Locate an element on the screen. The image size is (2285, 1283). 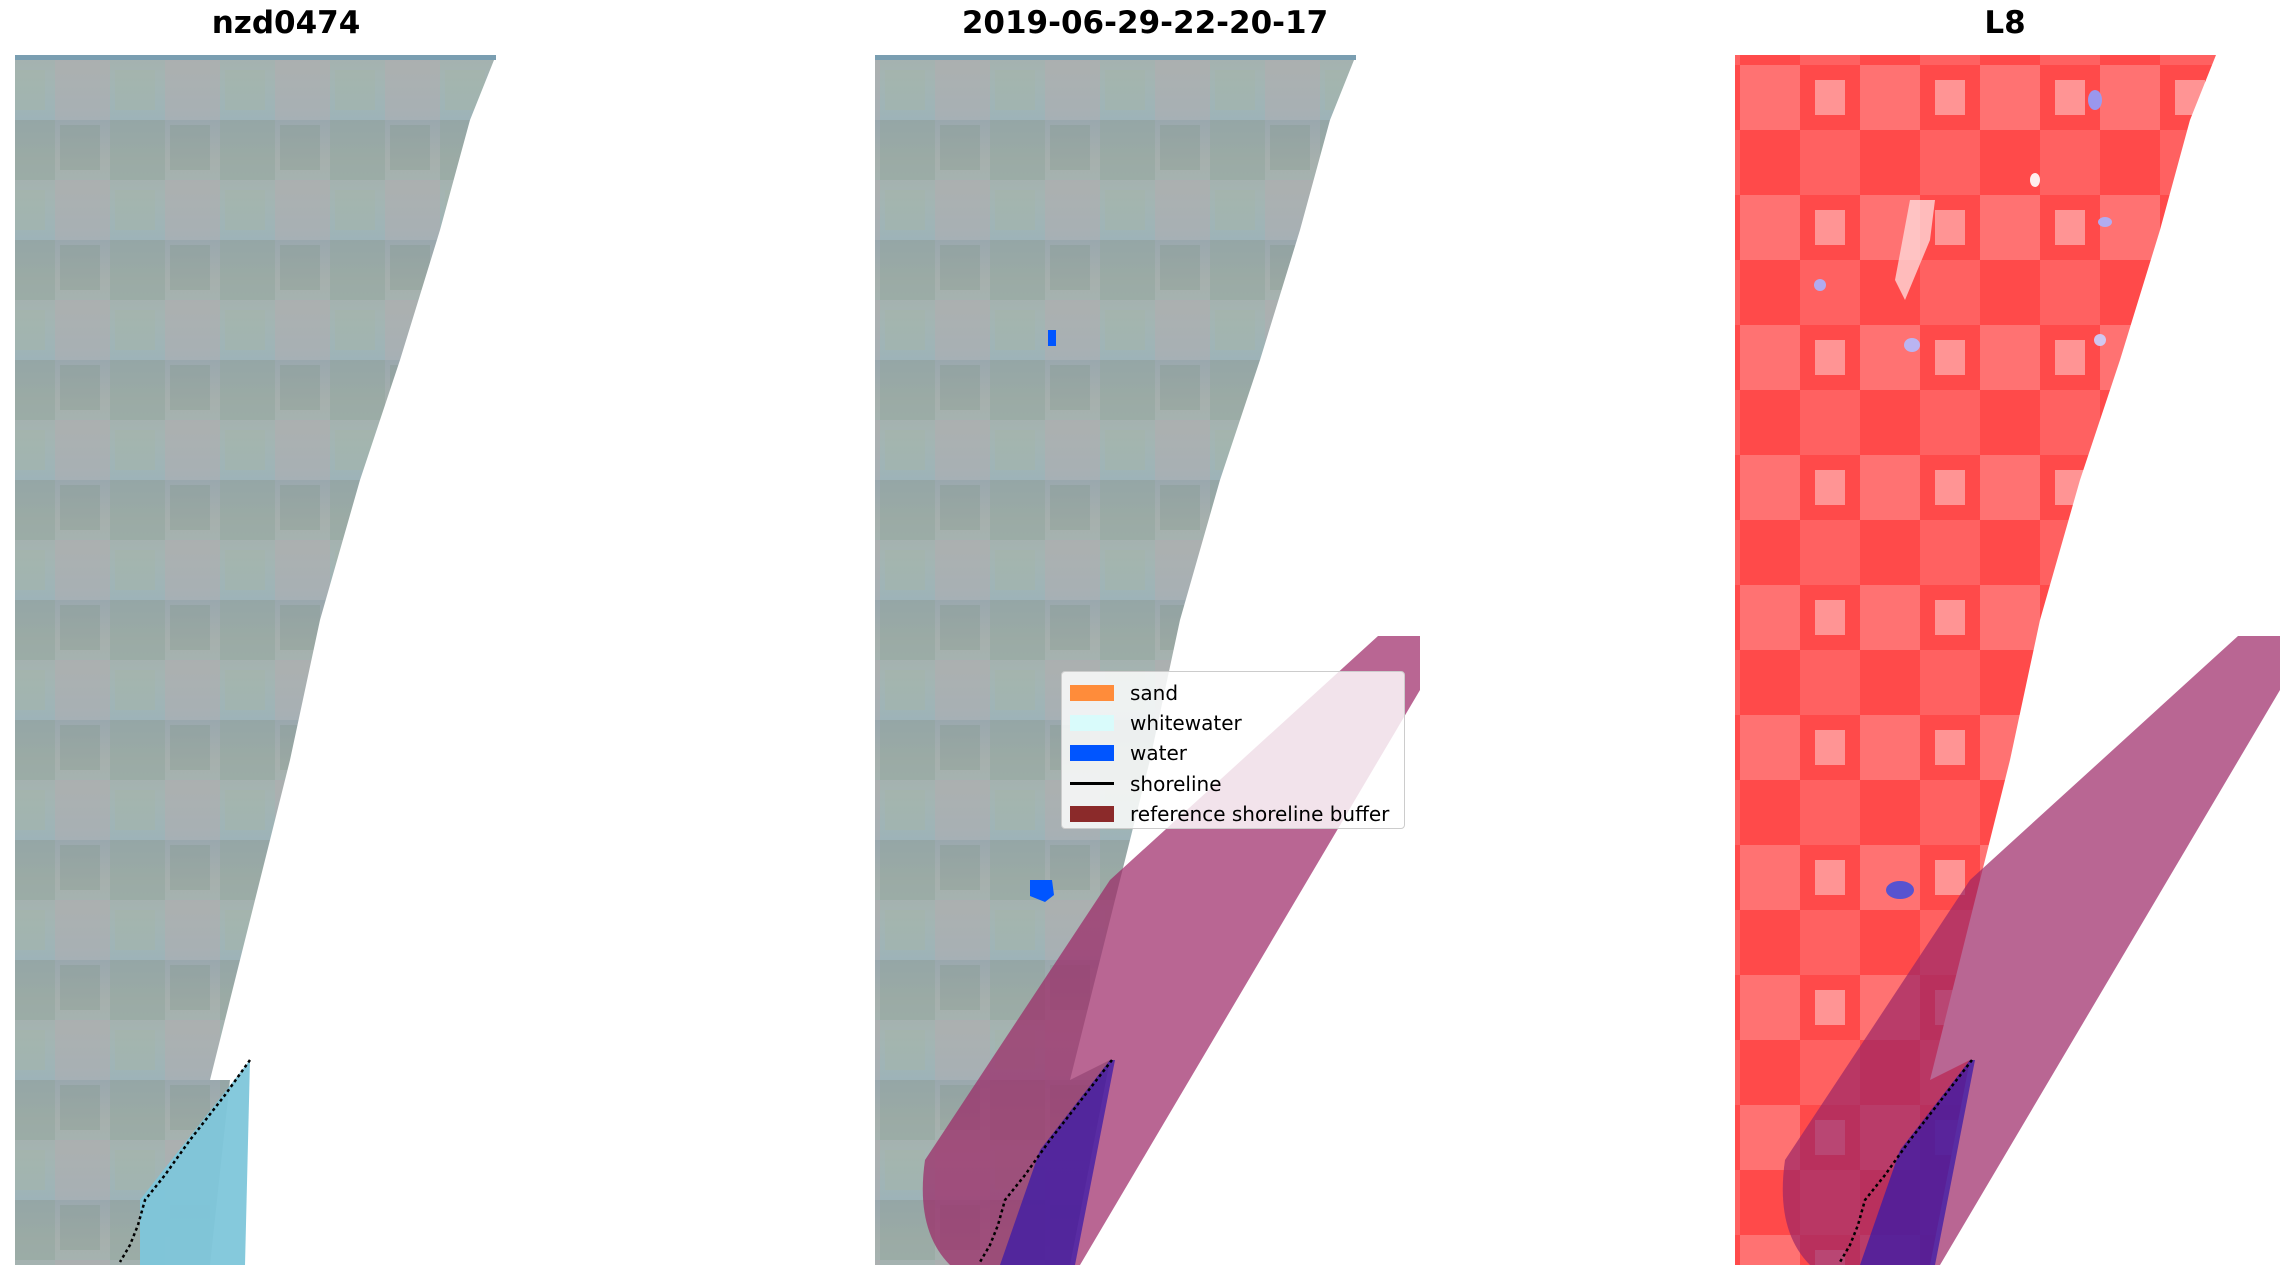
legend-label: water is located at coordinates (1158, 753).